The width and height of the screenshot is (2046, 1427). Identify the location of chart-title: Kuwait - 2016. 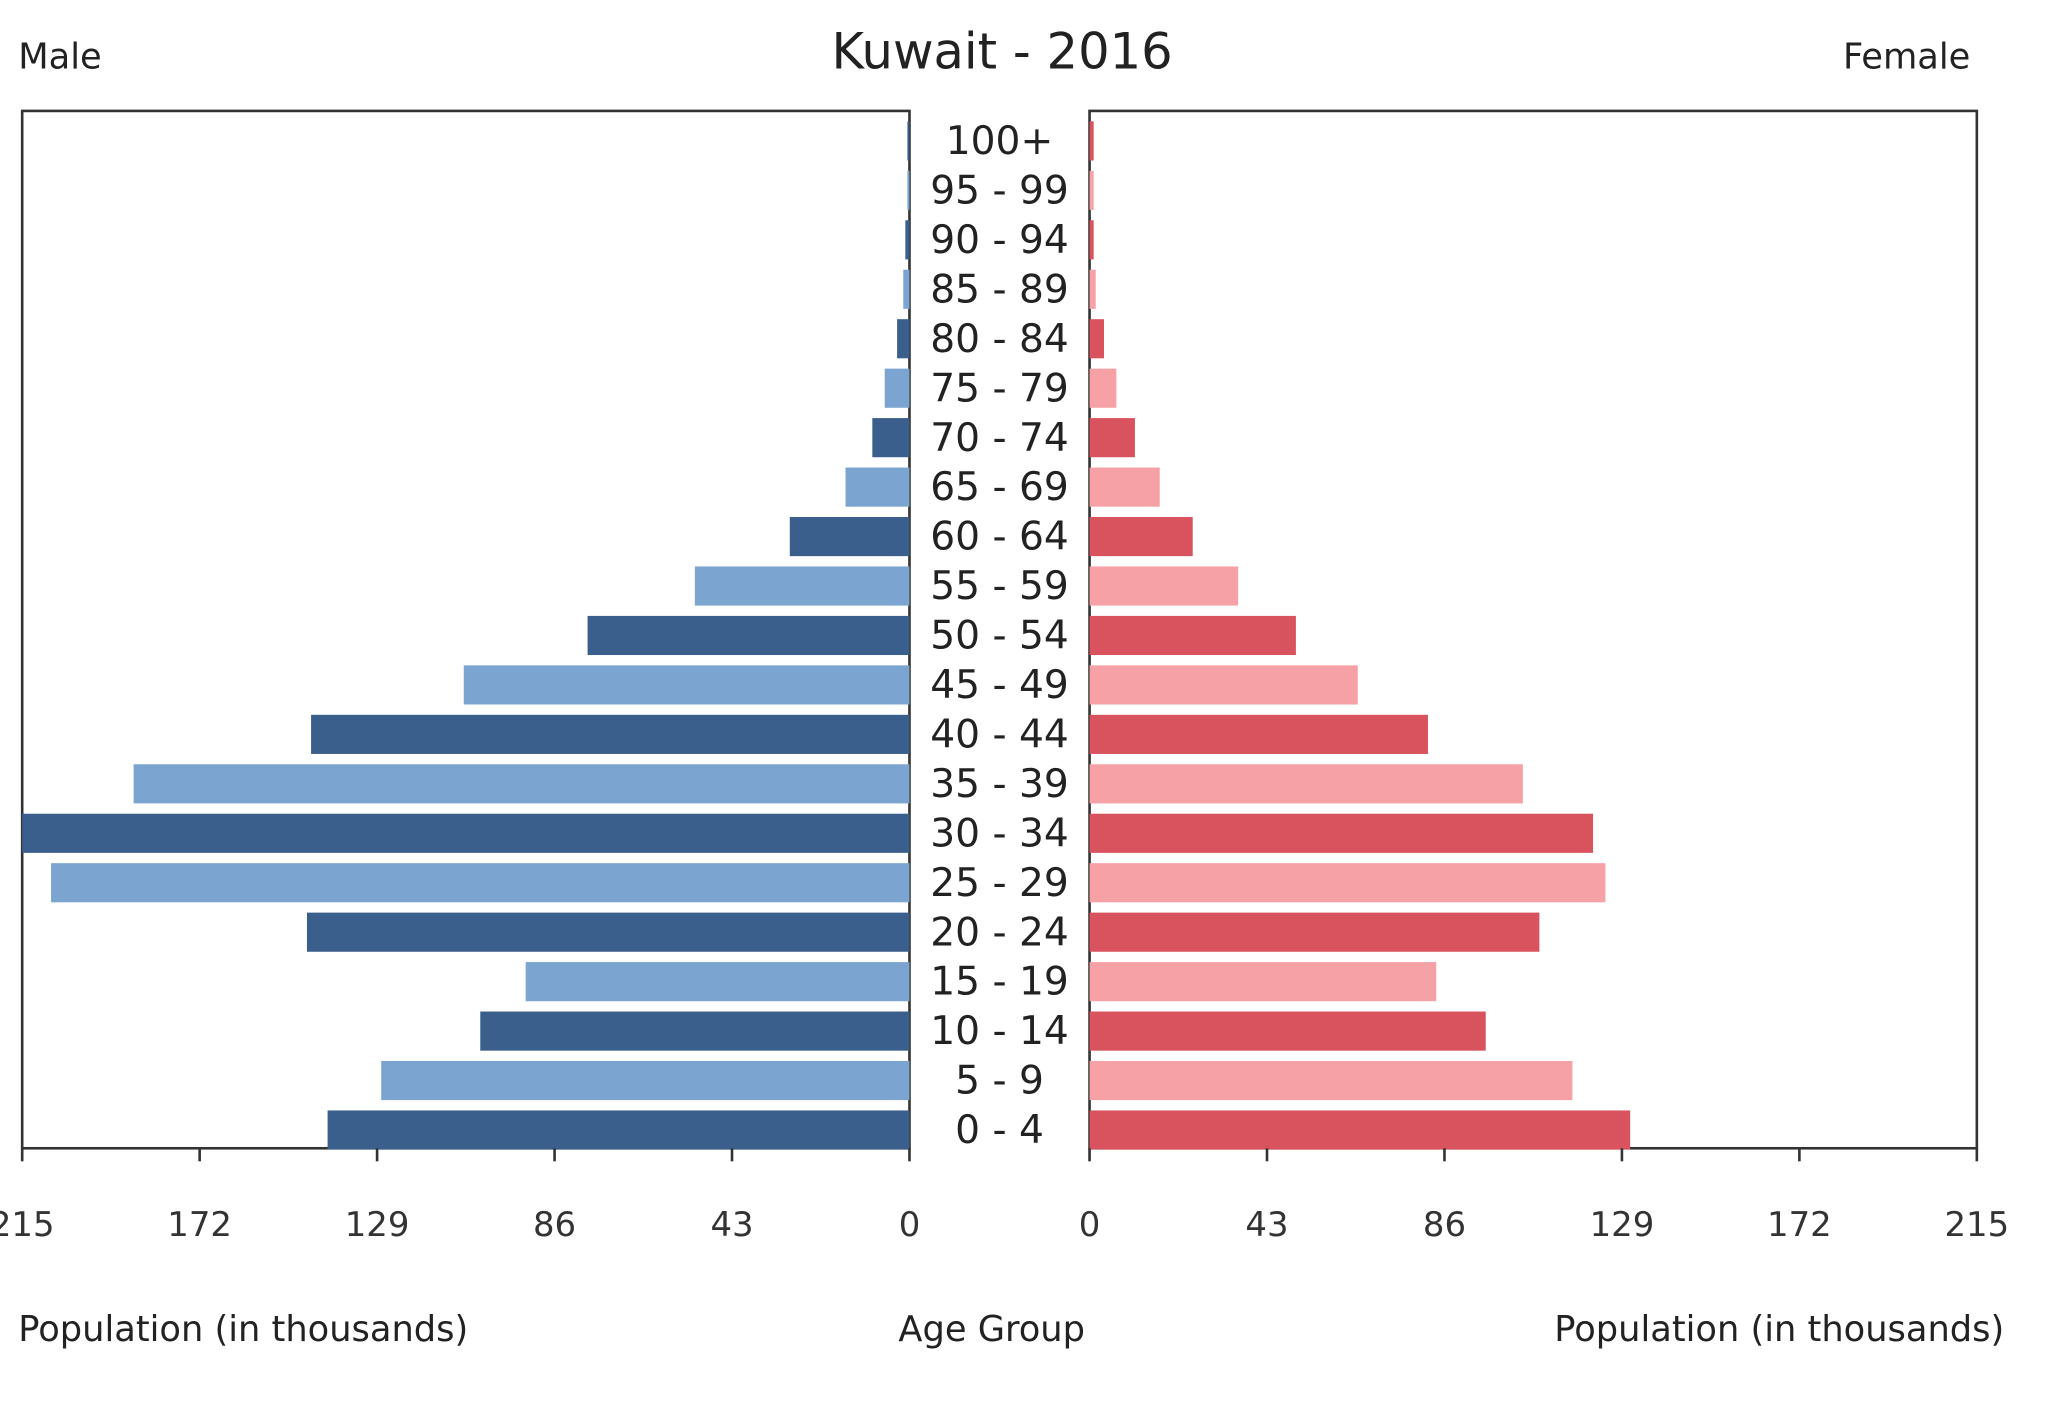
(1002, 51).